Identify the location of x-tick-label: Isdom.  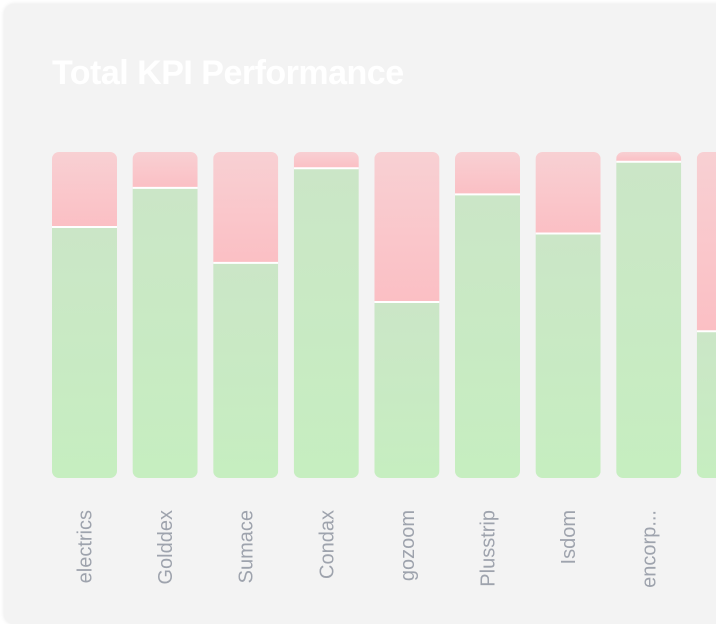
(569, 537).